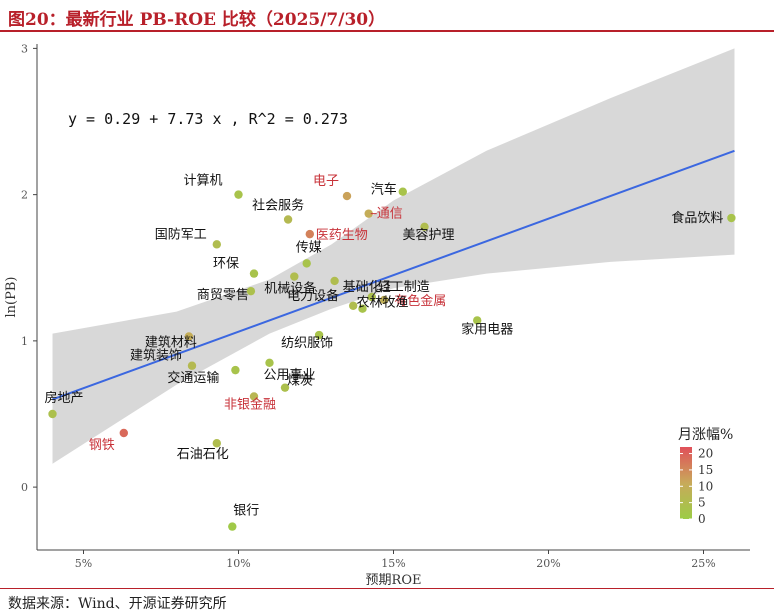  I want to click on point-电子, so click(347, 196).